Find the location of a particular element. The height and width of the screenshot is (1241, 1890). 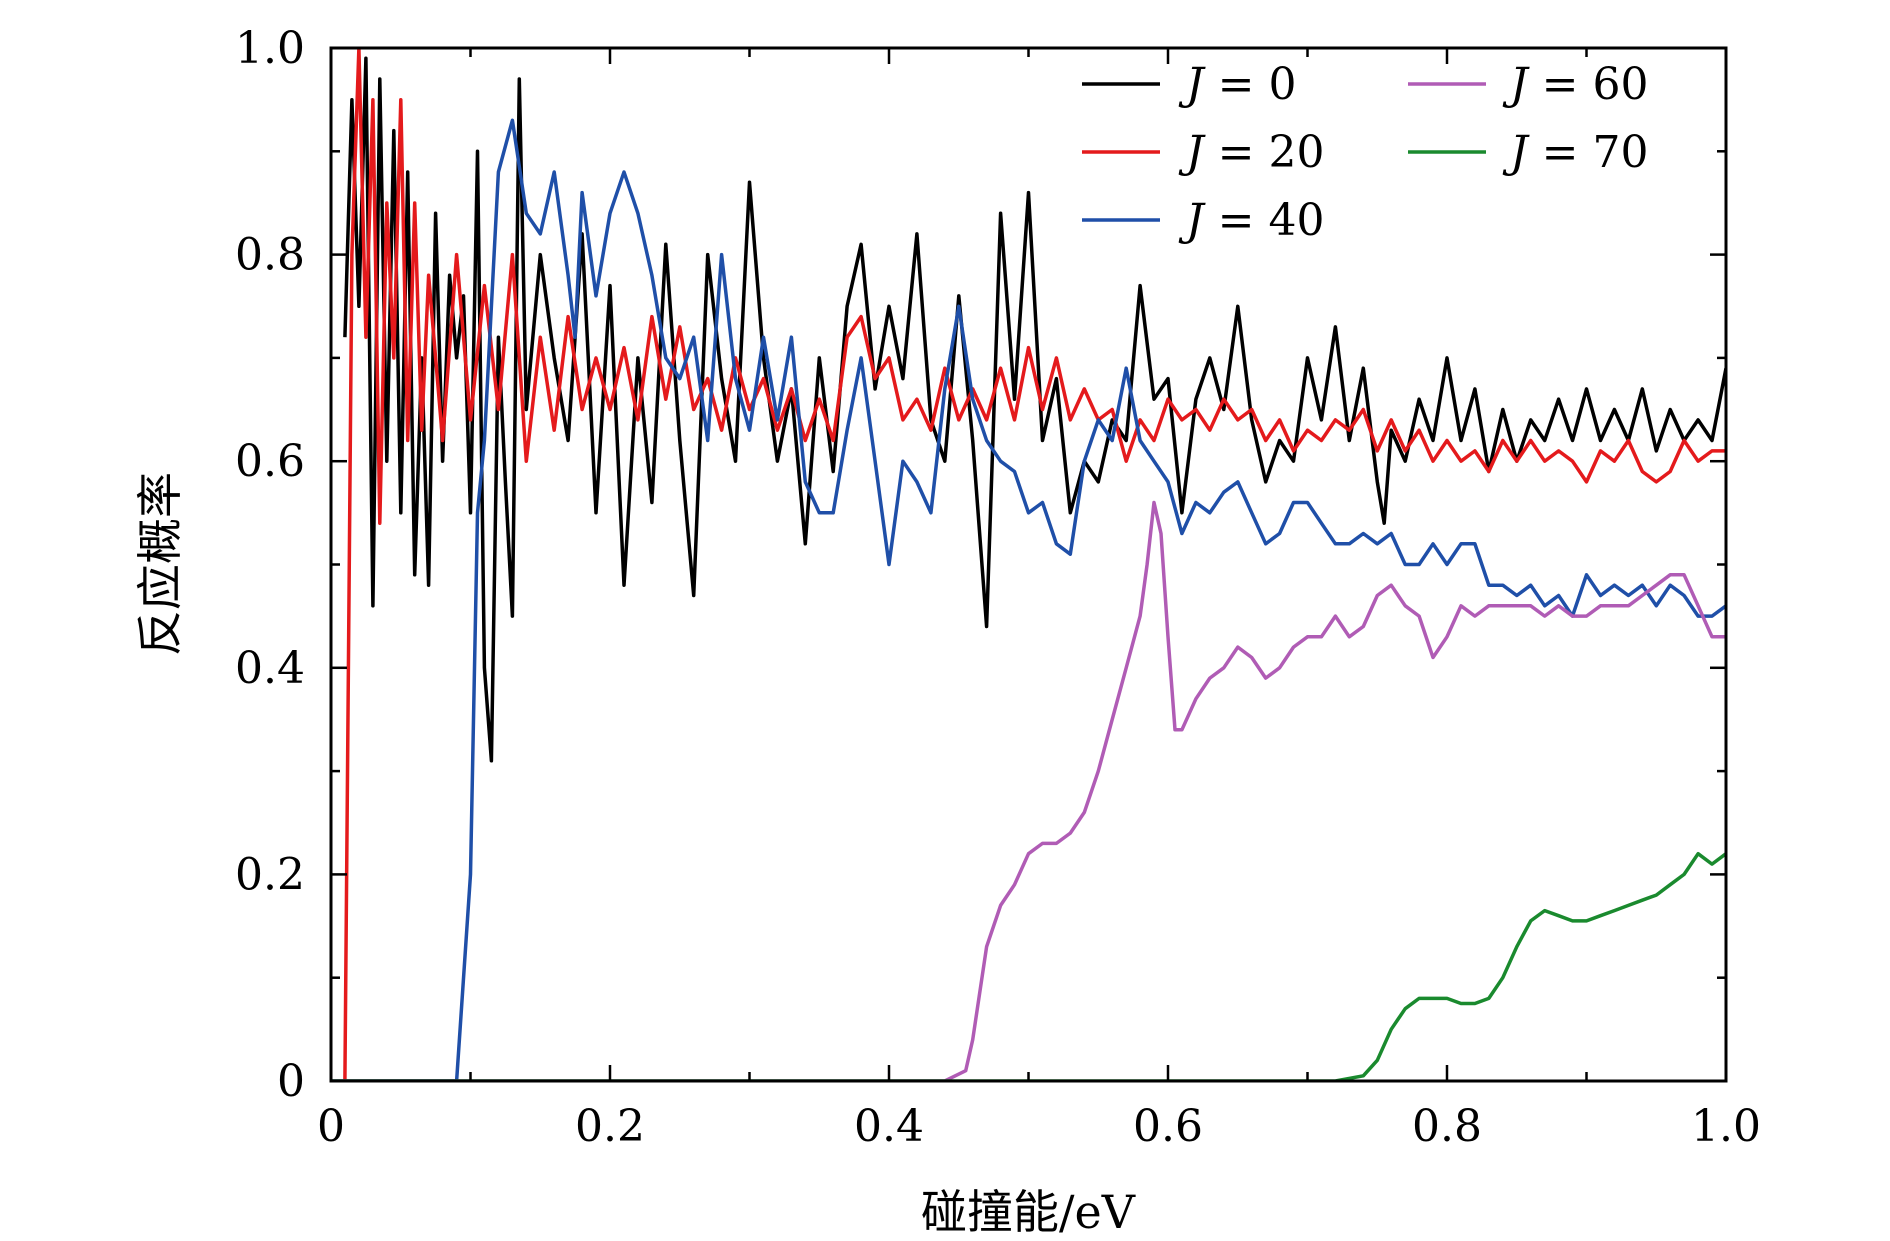

x-axis-title: 碰撞能/eV is located at coordinates (1028, 1212).